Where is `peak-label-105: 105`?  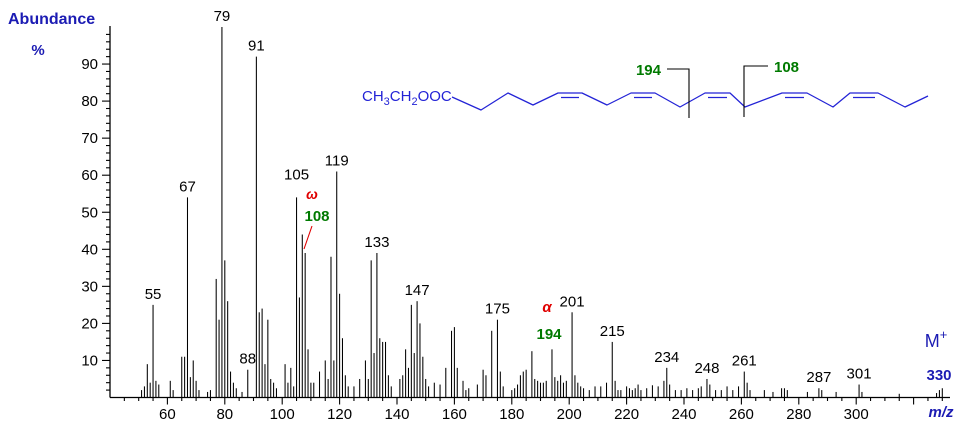
peak-label-105: 105 is located at coordinates (296, 174).